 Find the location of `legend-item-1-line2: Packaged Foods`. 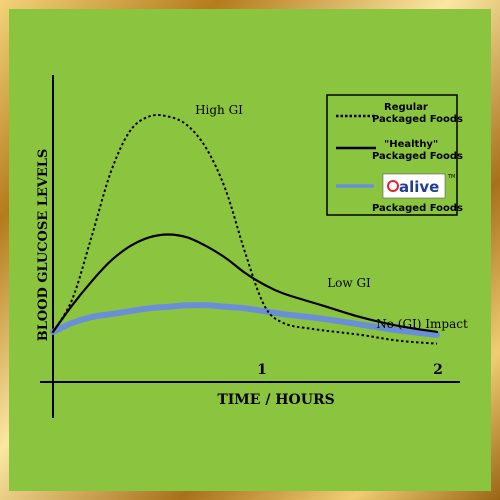

legend-item-1-line2: Packaged Foods is located at coordinates (417, 119).